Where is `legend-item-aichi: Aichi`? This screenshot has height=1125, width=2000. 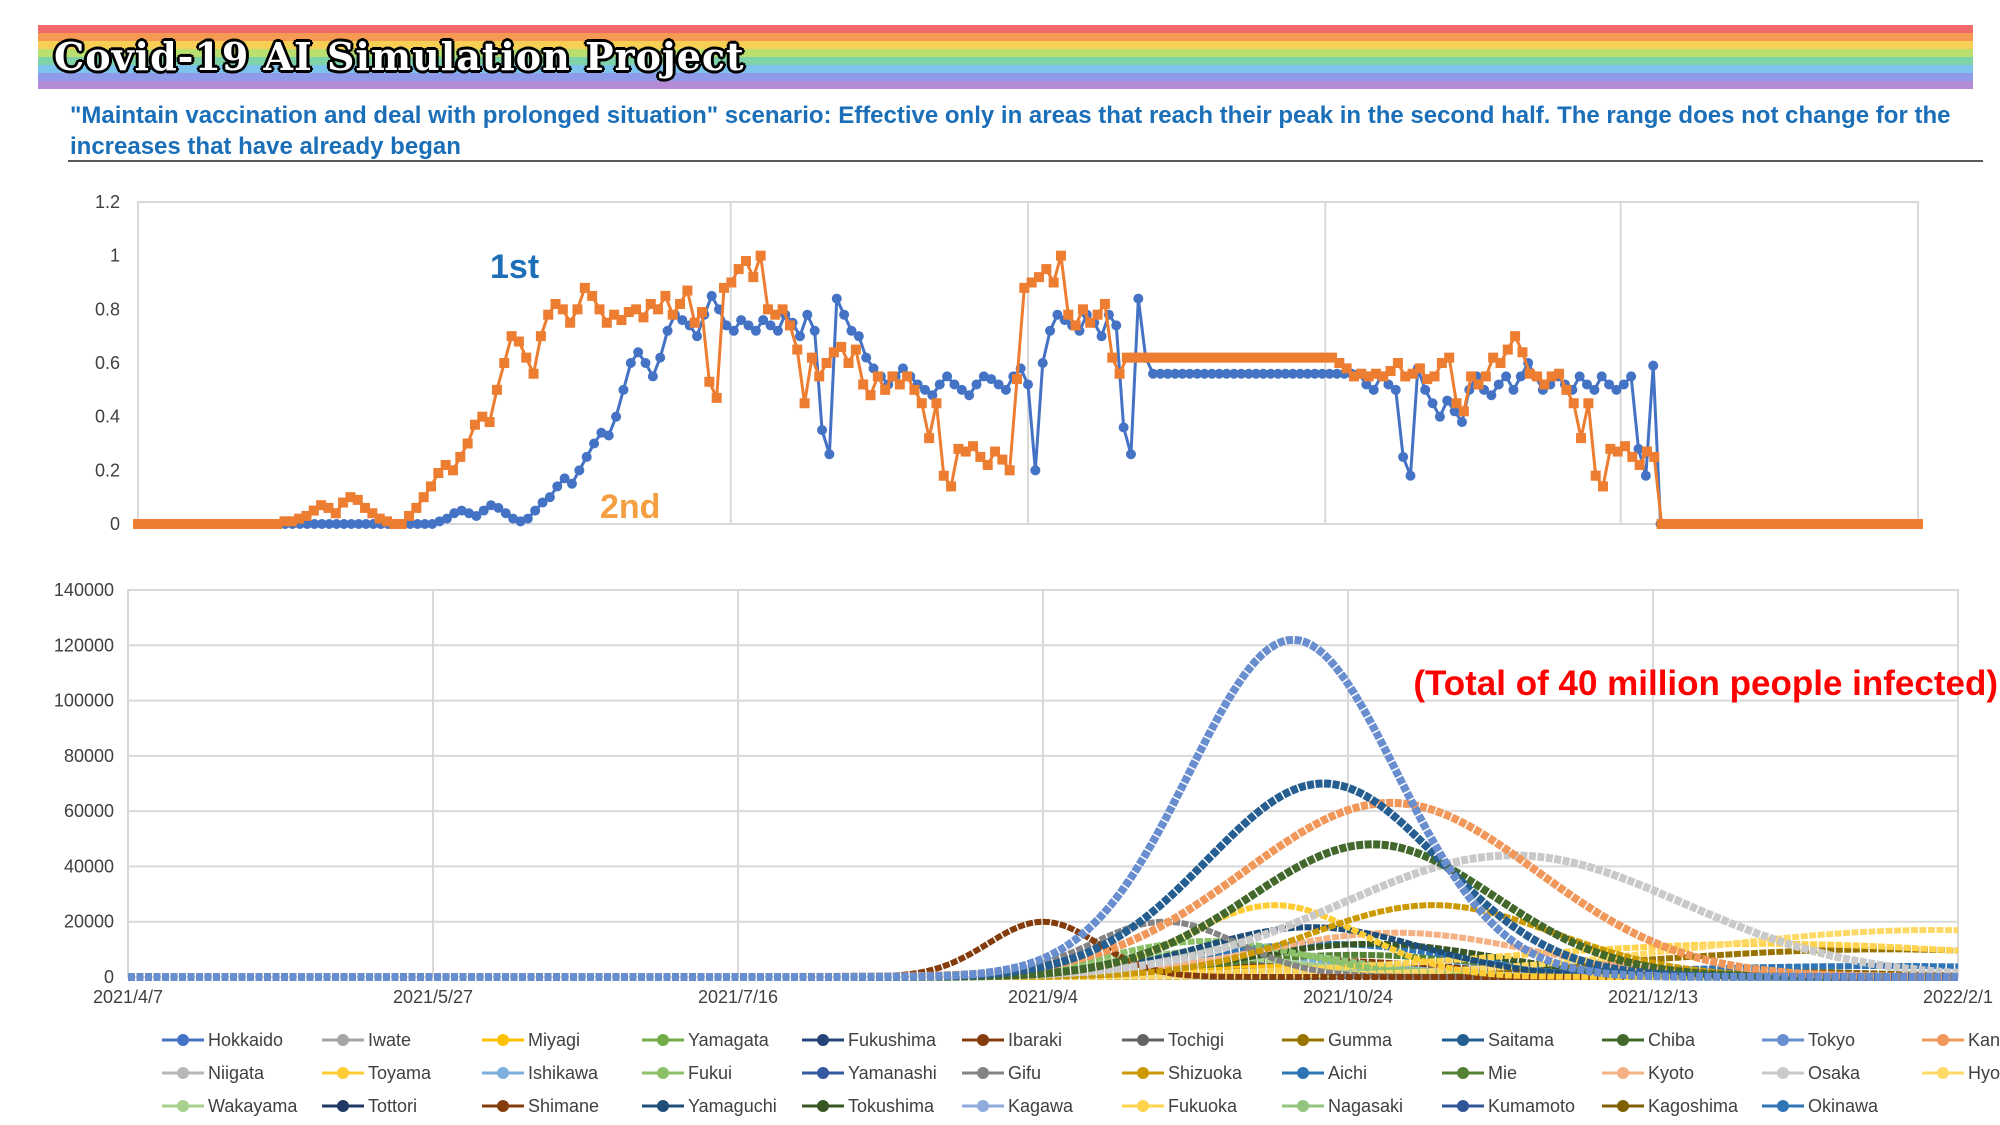
legend-item-aichi: Aichi is located at coordinates (1324, 1073).